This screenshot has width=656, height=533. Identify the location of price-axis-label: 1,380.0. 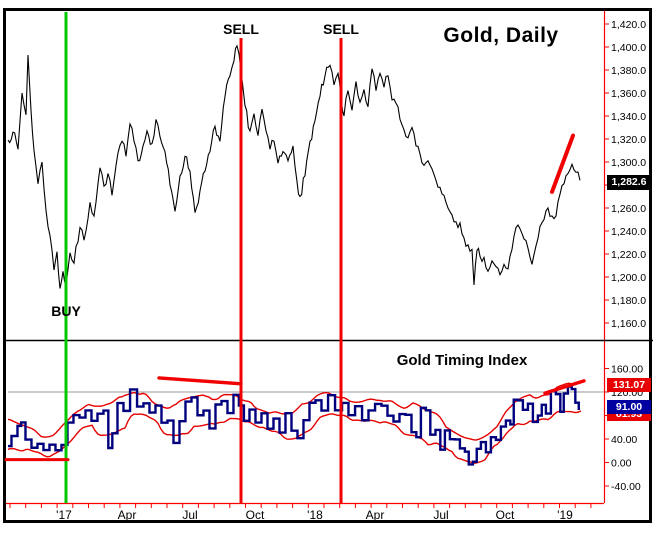
(628, 71).